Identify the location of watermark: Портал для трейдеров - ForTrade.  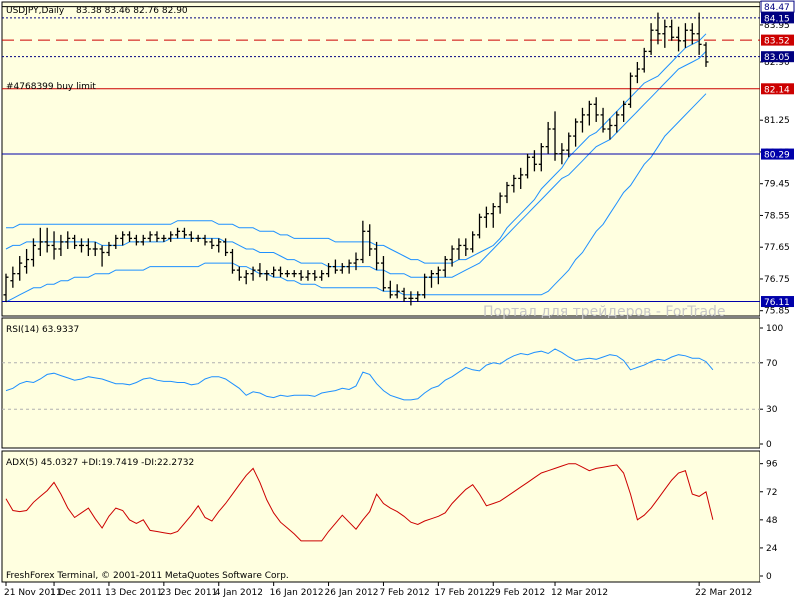
(604, 312).